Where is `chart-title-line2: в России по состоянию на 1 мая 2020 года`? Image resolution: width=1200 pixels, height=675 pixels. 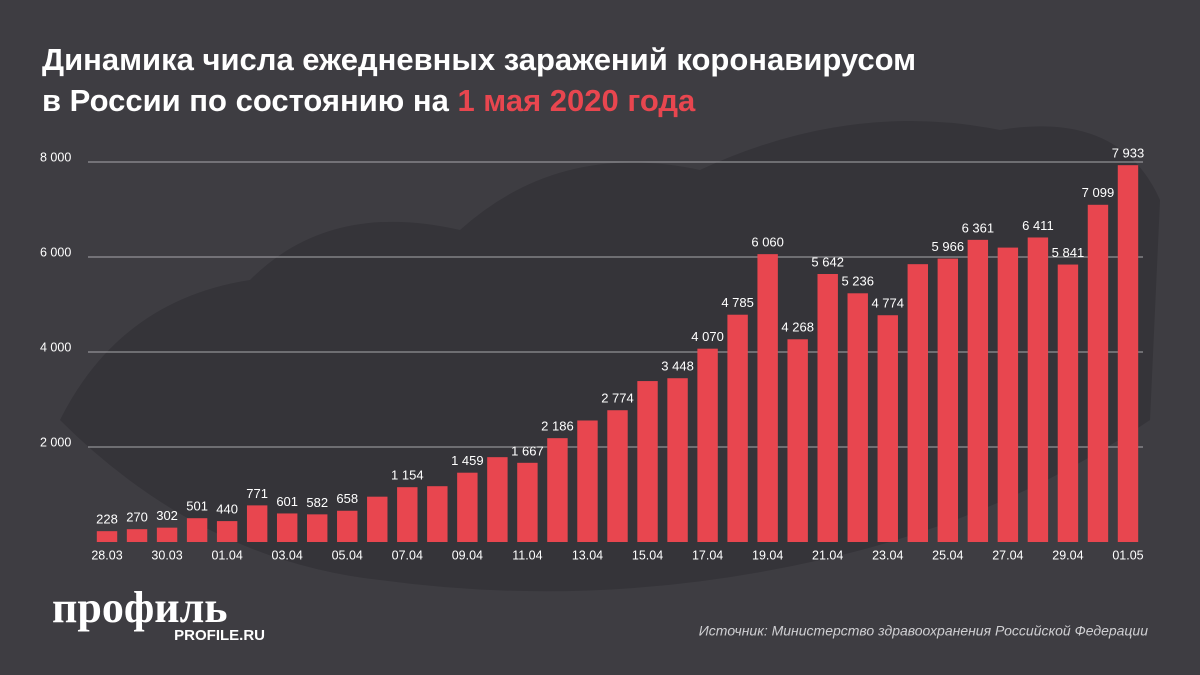
chart-title-line2: в России по состоянию на 1 мая 2020 года is located at coordinates (369, 100).